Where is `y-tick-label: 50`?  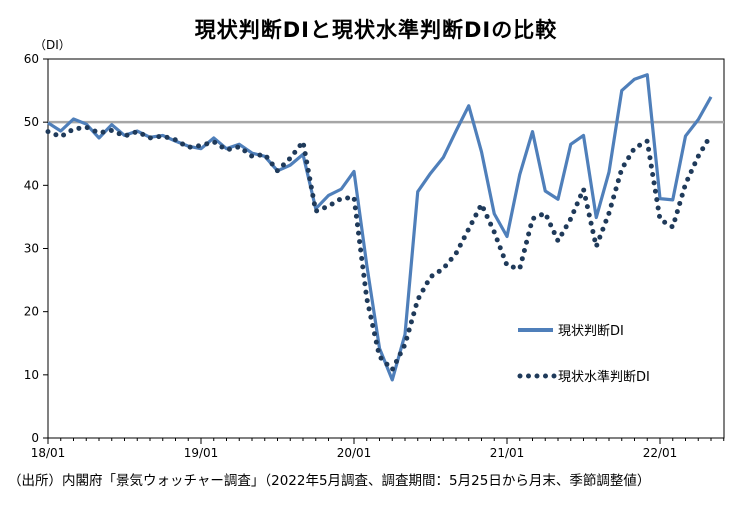
y-tick-label: 50 is located at coordinates (31, 122).